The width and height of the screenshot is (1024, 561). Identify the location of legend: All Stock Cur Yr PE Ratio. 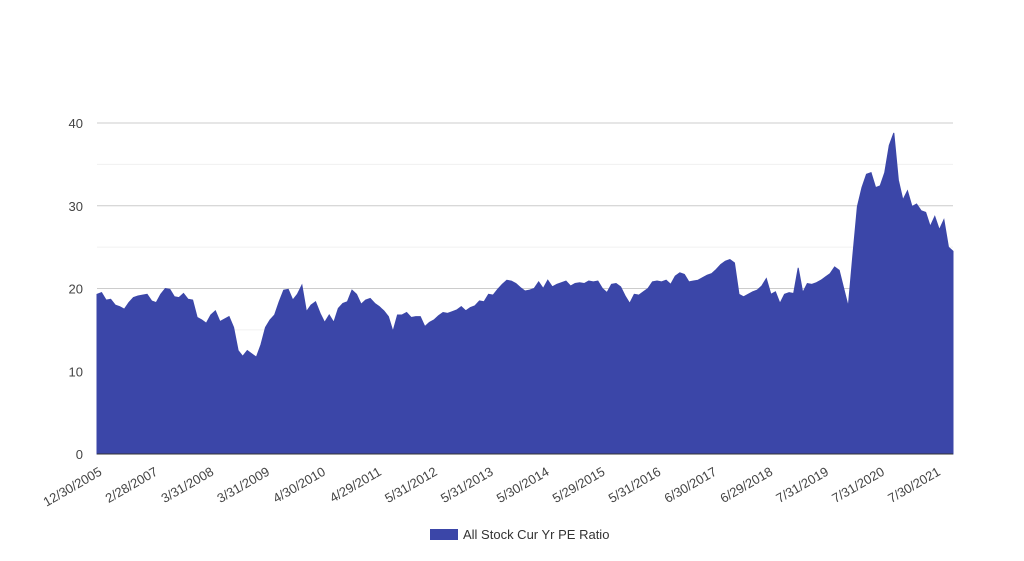
(519, 534).